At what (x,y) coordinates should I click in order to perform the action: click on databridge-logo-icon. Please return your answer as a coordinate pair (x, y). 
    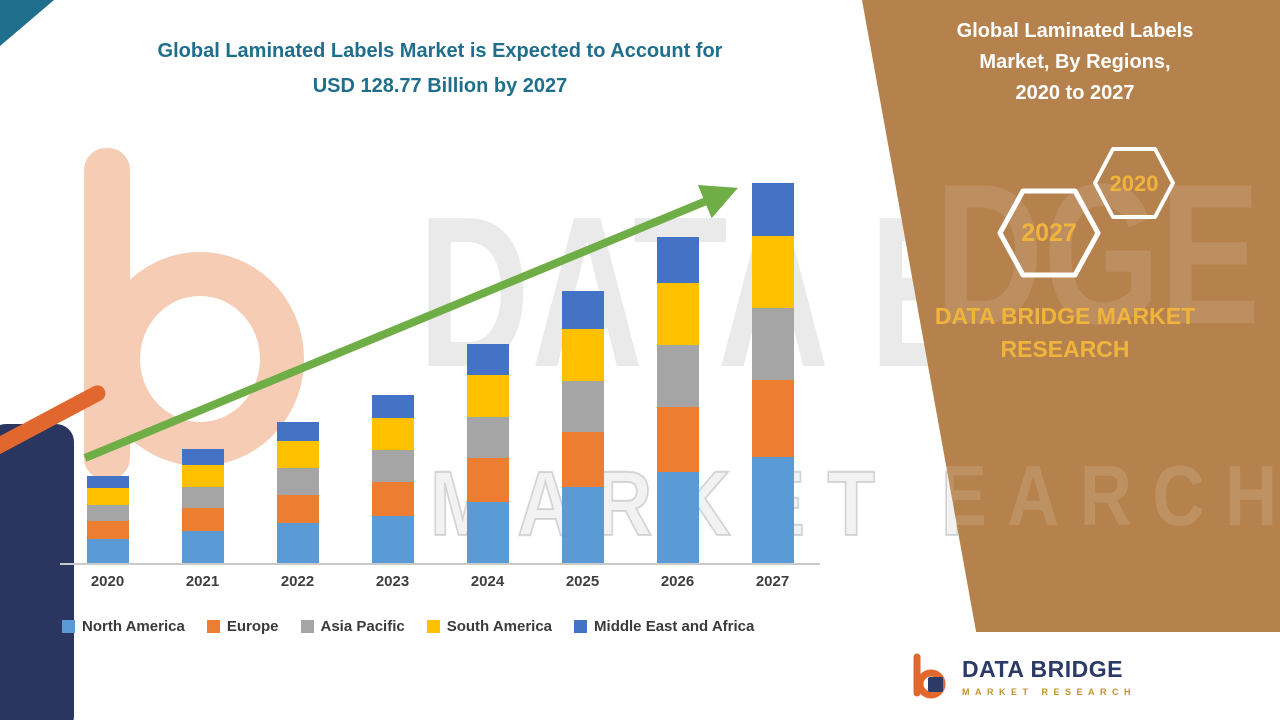
    Looking at the image, I should click on (929, 676).